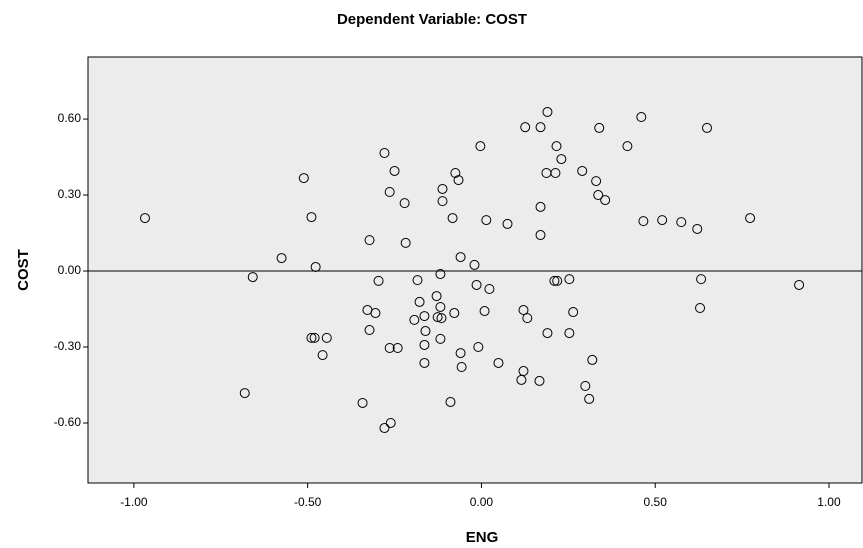 The image size is (863, 548). Describe the element at coordinates (23, 270) in the screenshot. I see `y-axis-label: COST` at that location.